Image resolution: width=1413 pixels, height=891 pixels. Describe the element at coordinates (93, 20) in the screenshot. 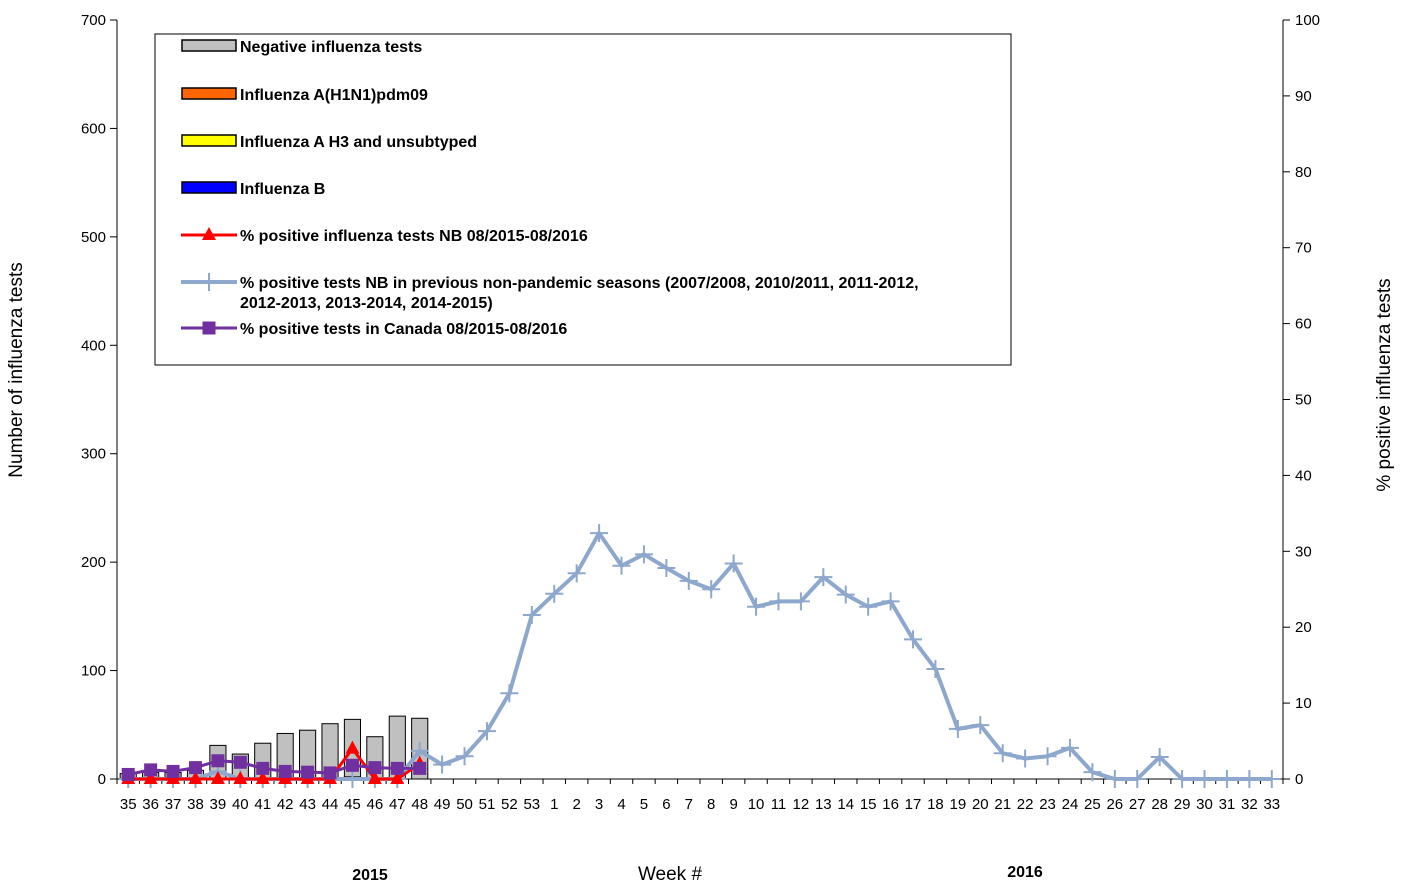

I see `left-tick-label: 700` at that location.